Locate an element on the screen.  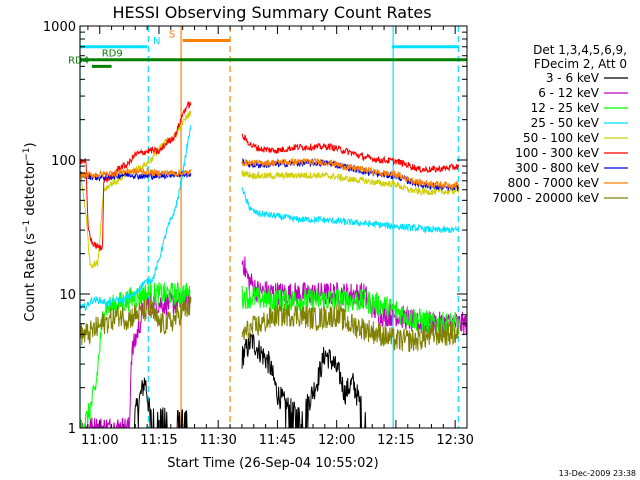
x-tick-label-6: 12:30 is located at coordinates (454, 440).